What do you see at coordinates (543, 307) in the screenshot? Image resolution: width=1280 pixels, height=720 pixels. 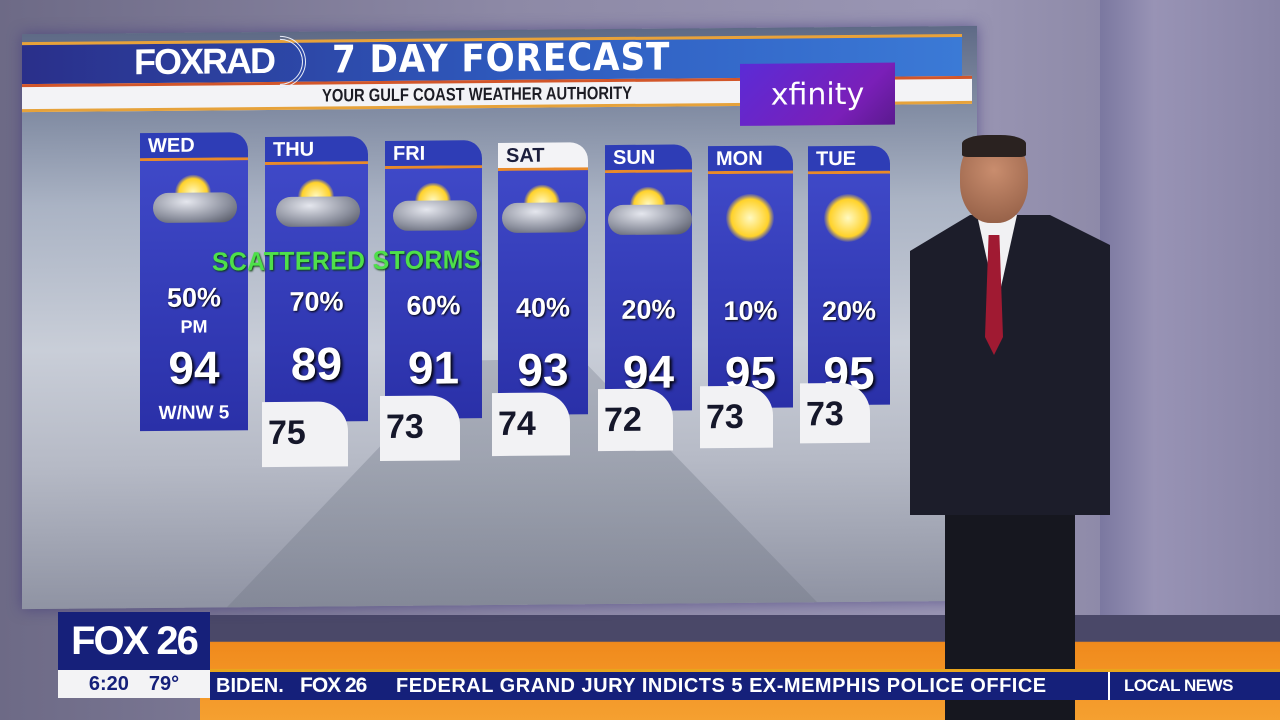 I see `precip-chance: 40%` at bounding box center [543, 307].